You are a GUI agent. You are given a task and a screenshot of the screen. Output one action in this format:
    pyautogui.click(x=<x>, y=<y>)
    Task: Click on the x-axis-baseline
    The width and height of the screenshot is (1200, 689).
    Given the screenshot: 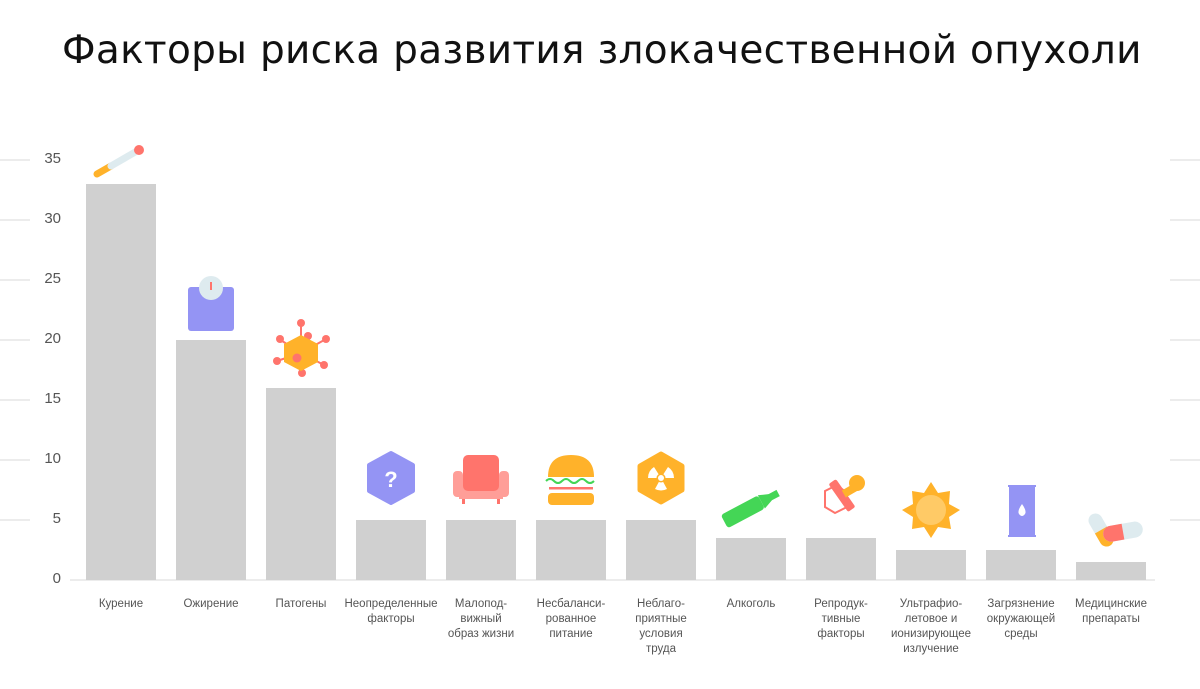 What is the action you would take?
    pyautogui.click(x=612, y=580)
    